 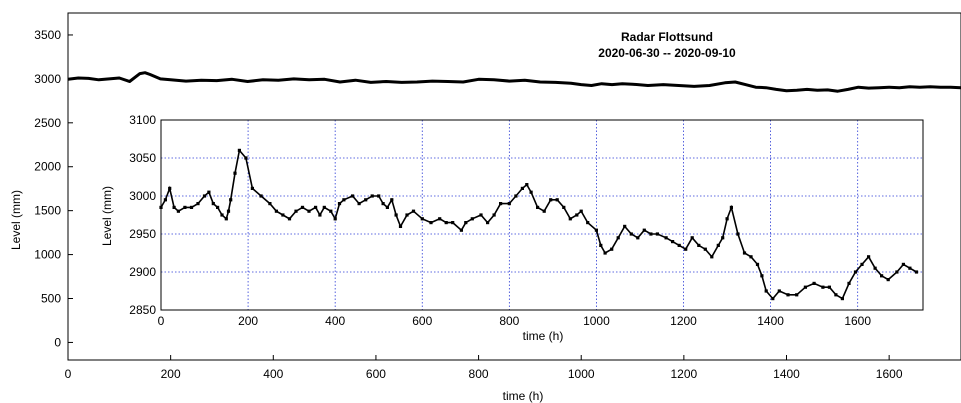 What do you see at coordinates (142, 196) in the screenshot?
I see `inset-y-tick-label: 3000` at bounding box center [142, 196].